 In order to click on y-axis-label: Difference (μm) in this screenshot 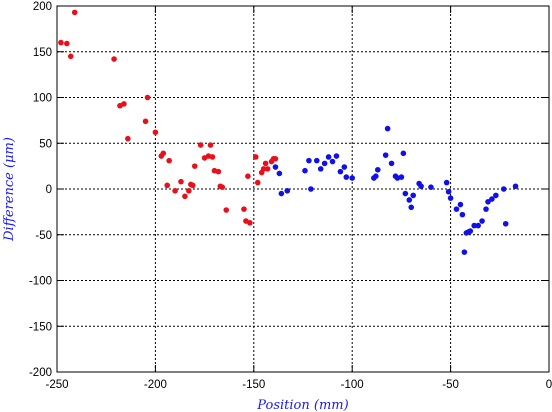, I will do `click(9, 189)`.